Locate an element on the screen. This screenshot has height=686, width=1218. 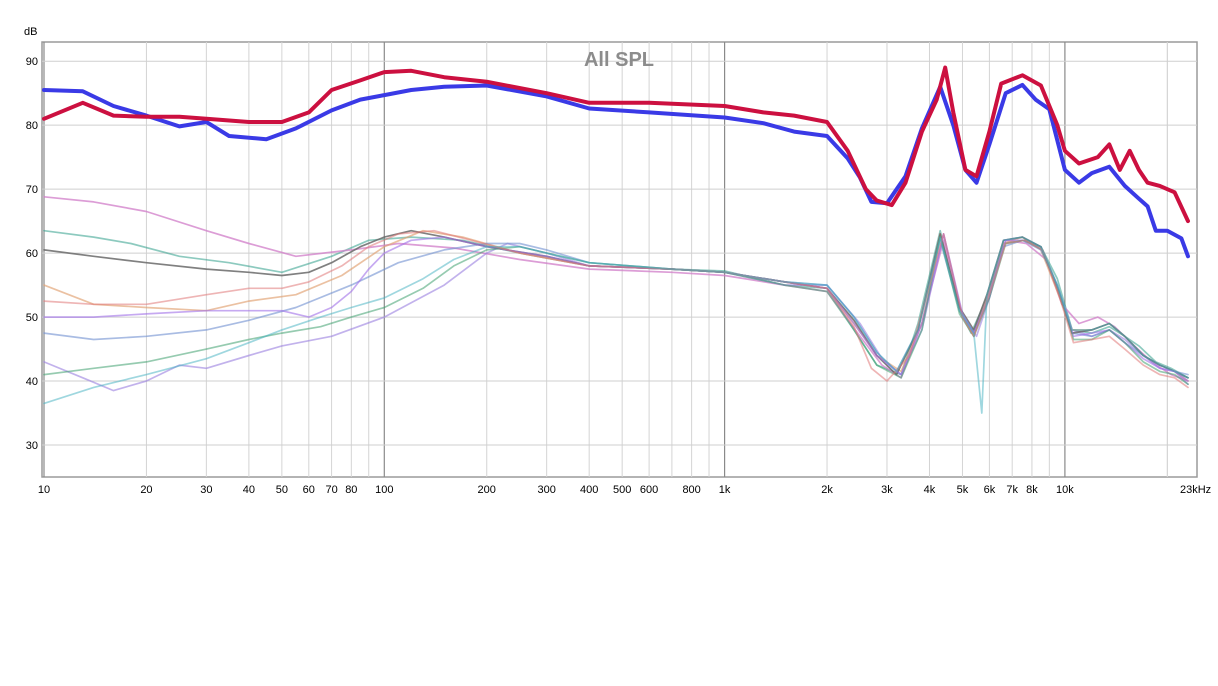
x-tick-label: 6k is located at coordinates (990, 490).